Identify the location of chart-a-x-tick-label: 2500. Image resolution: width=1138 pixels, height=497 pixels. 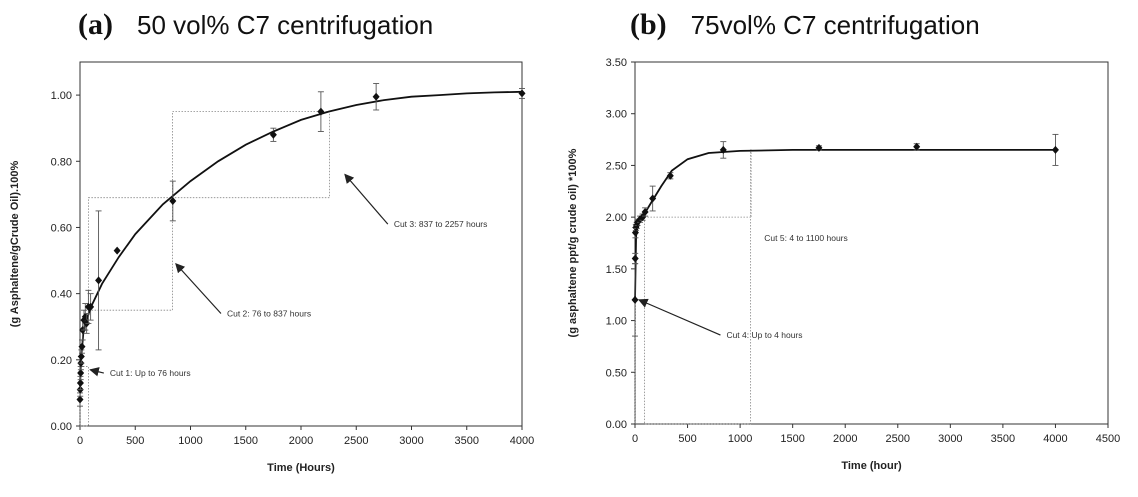
(356, 441).